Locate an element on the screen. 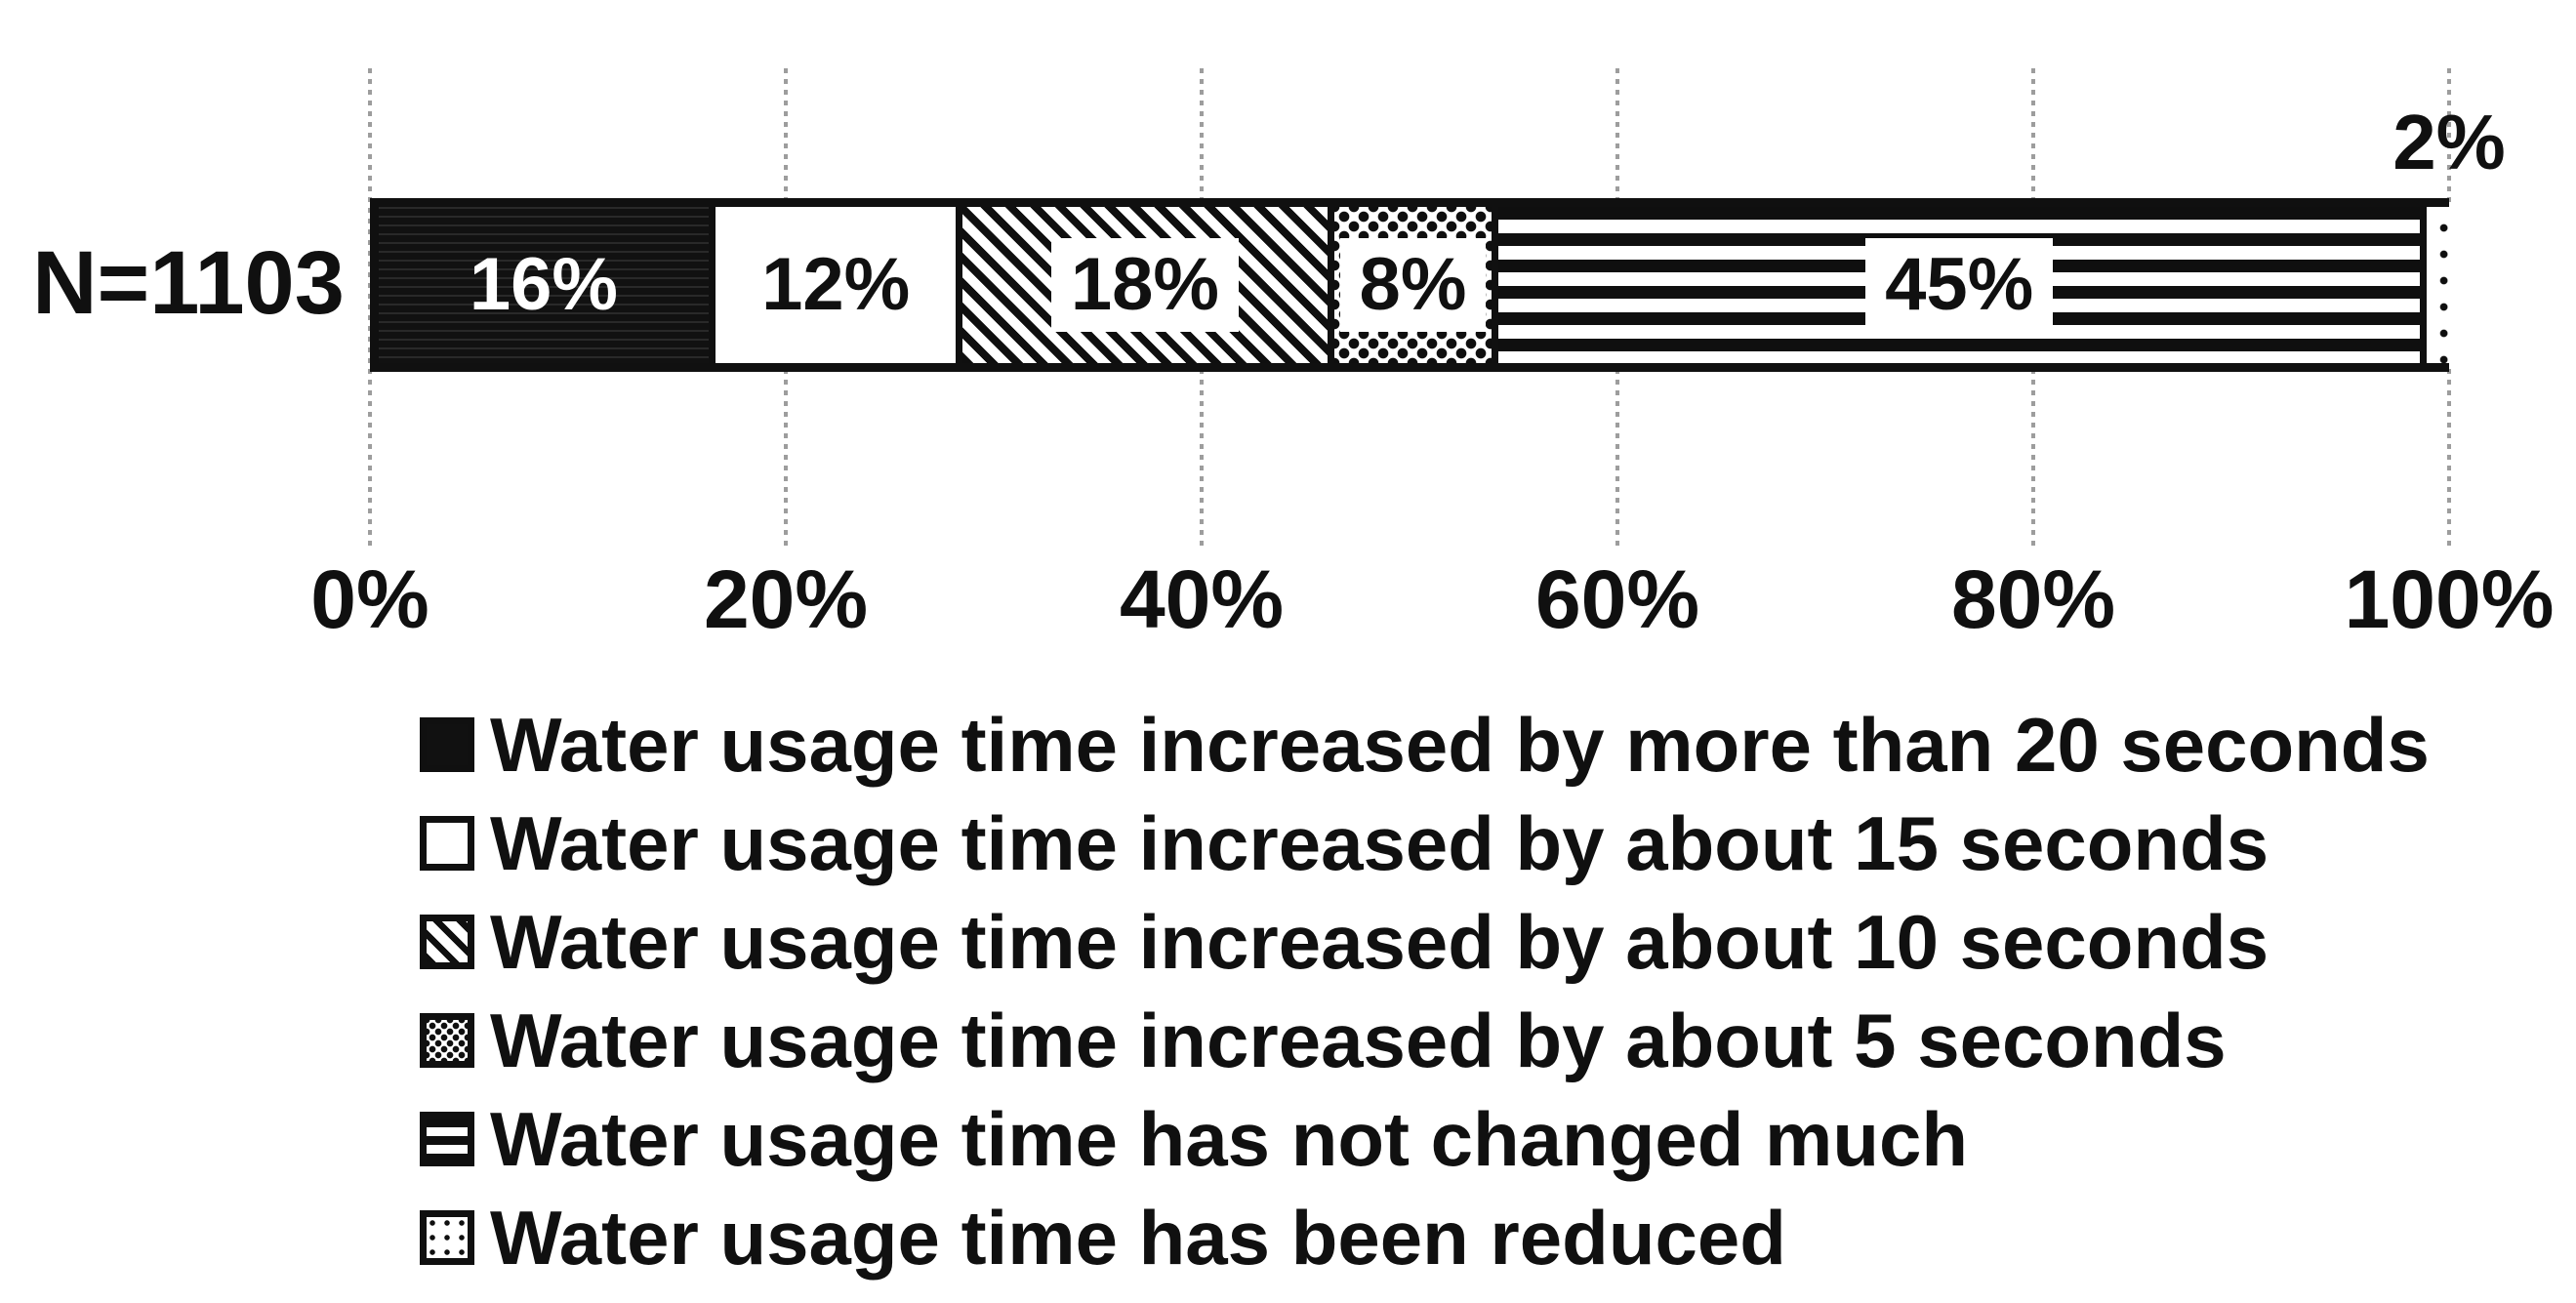 This screenshot has height=1303, width=2576. x-axis-tick-label: 20% is located at coordinates (786, 599).